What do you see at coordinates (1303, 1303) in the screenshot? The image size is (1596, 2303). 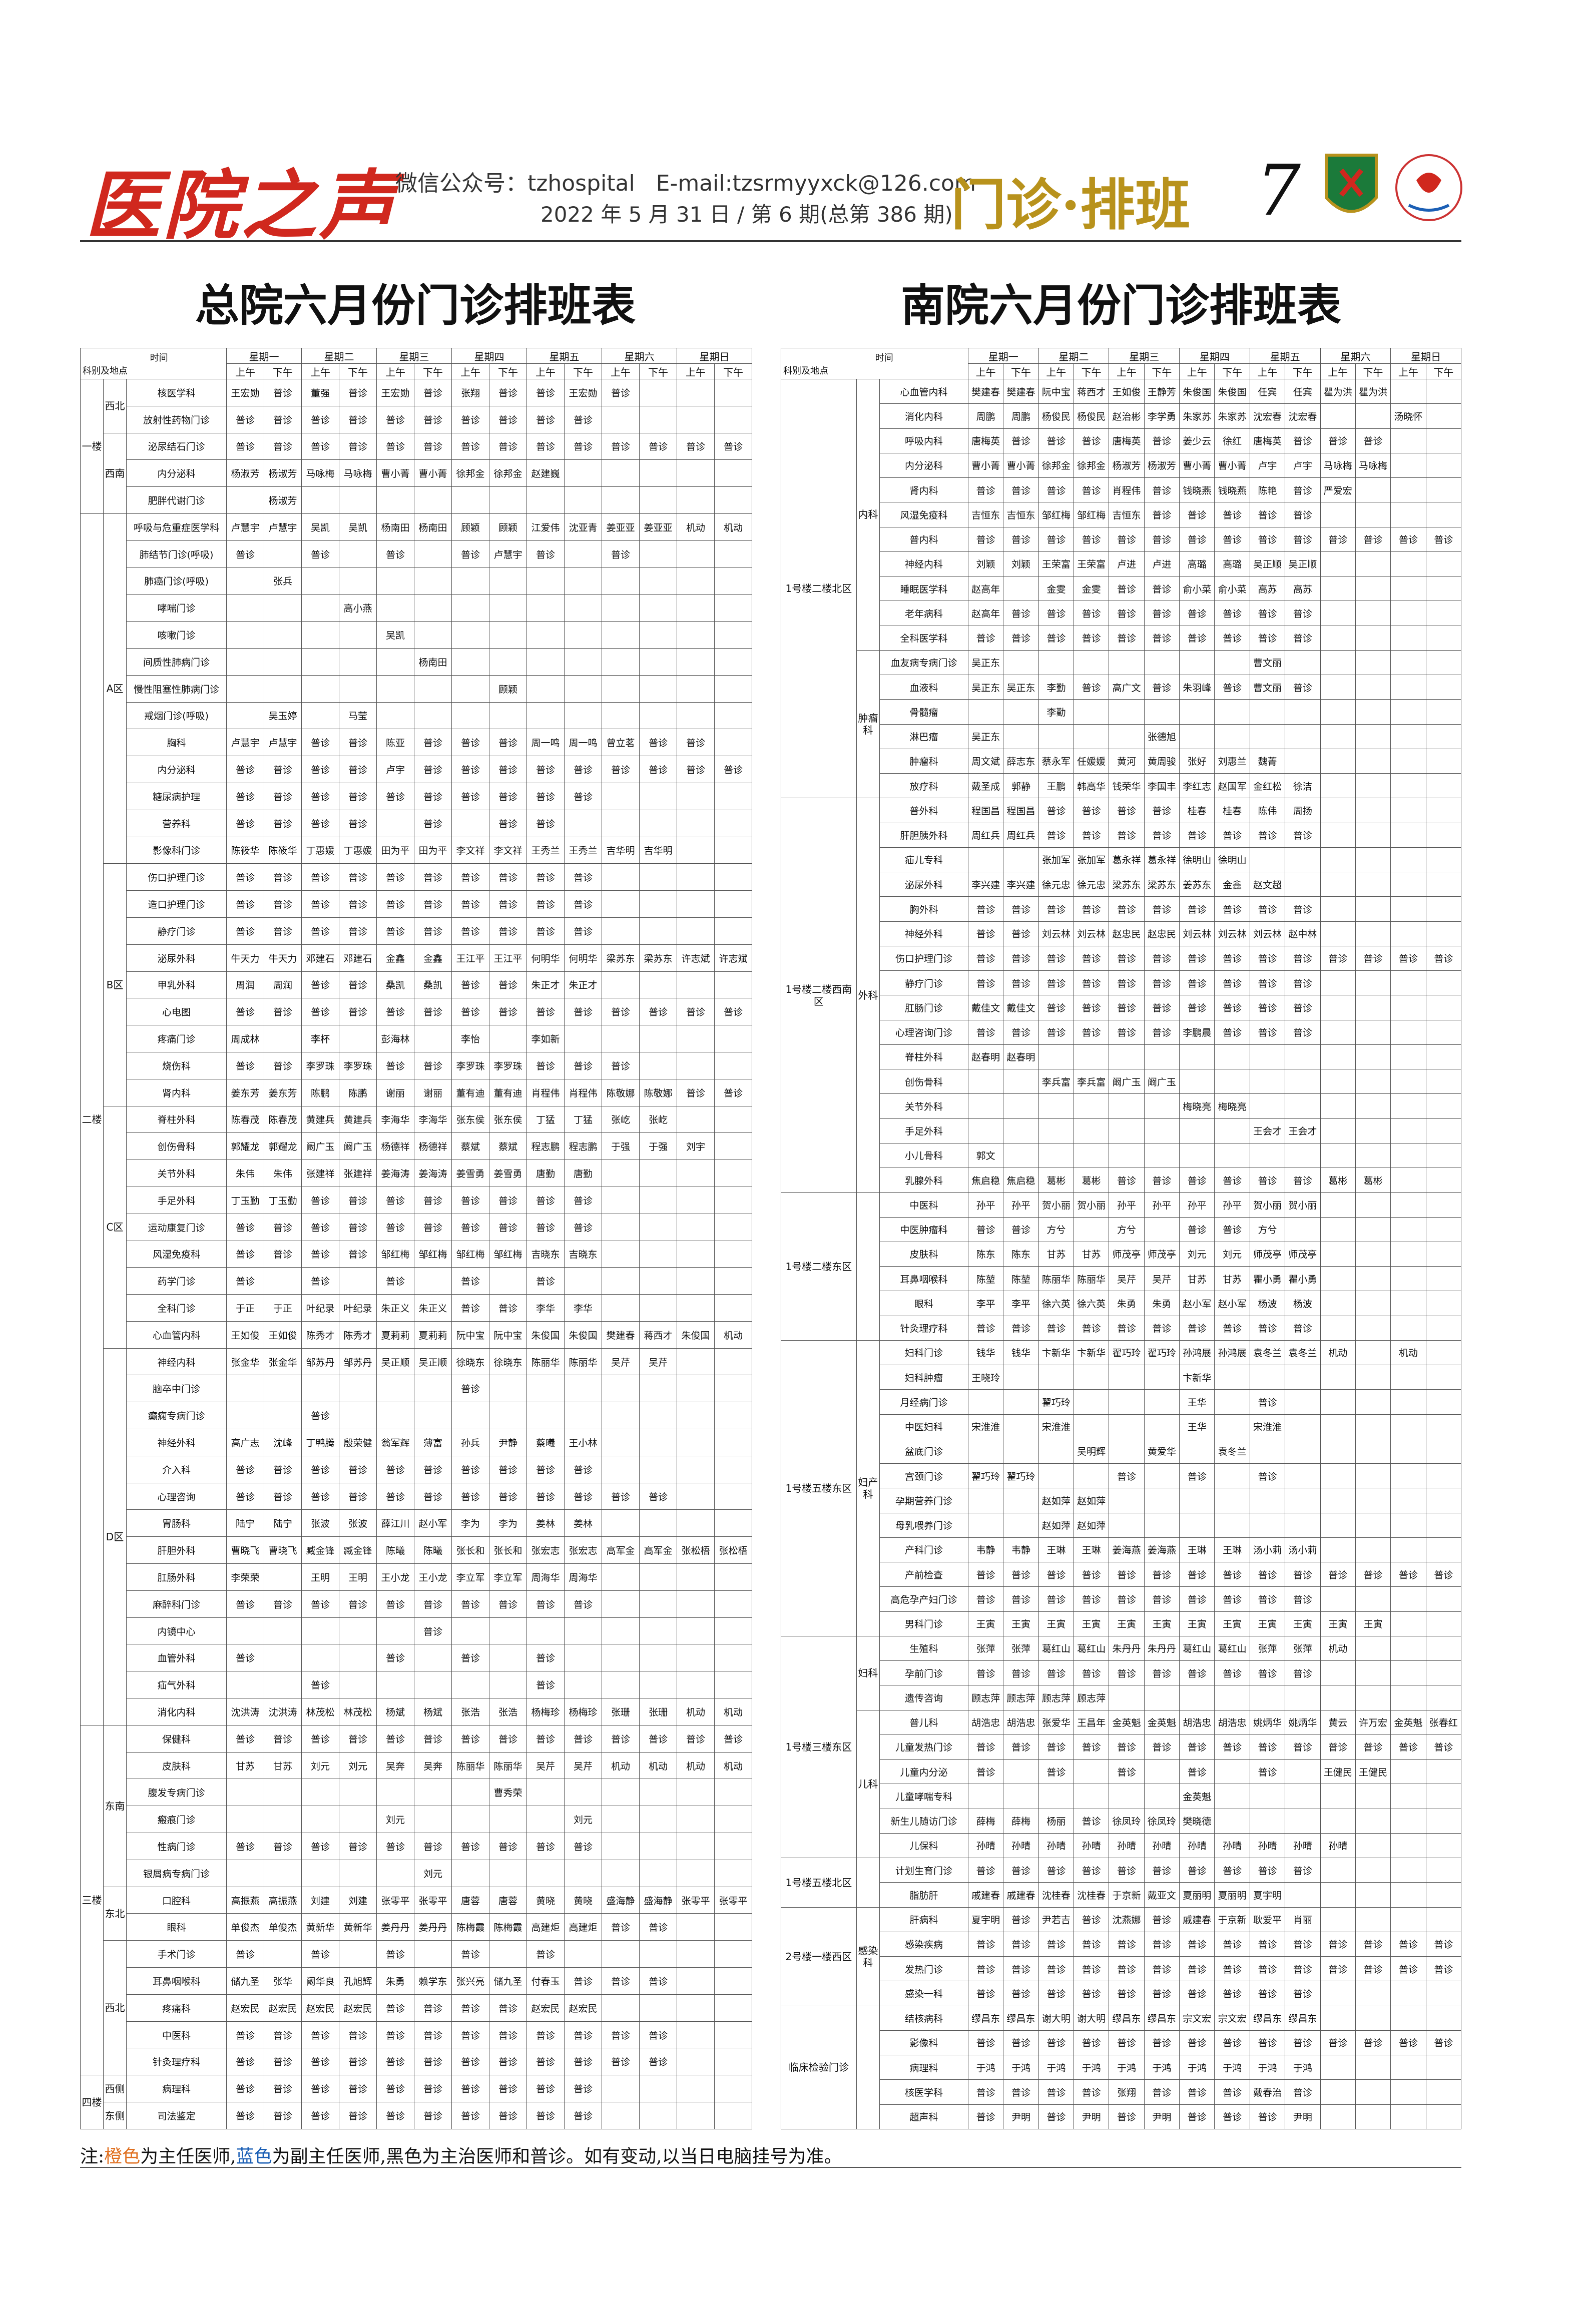 I see `duty-cell: 杨波` at bounding box center [1303, 1303].